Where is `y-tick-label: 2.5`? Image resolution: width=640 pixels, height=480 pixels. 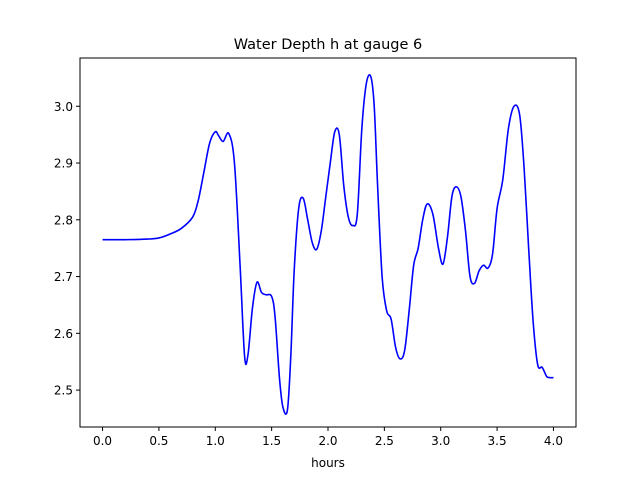 y-tick-label: 2.5 is located at coordinates (63, 391).